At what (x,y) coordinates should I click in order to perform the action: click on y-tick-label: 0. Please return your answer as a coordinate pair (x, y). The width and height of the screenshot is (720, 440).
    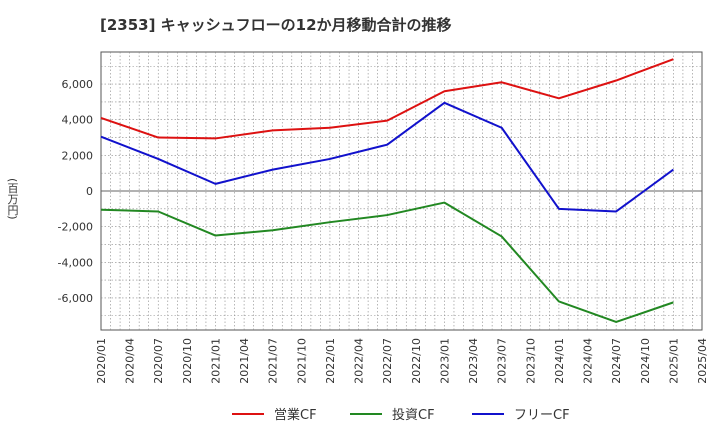
    Looking at the image, I should click on (89, 191).